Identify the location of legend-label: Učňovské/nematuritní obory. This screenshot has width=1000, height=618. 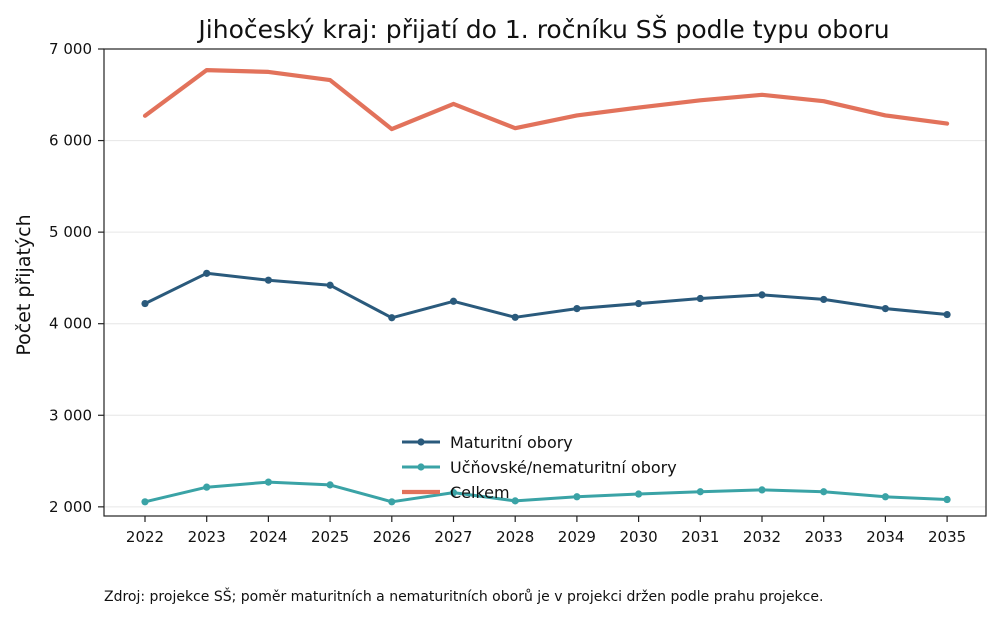
(563, 467).